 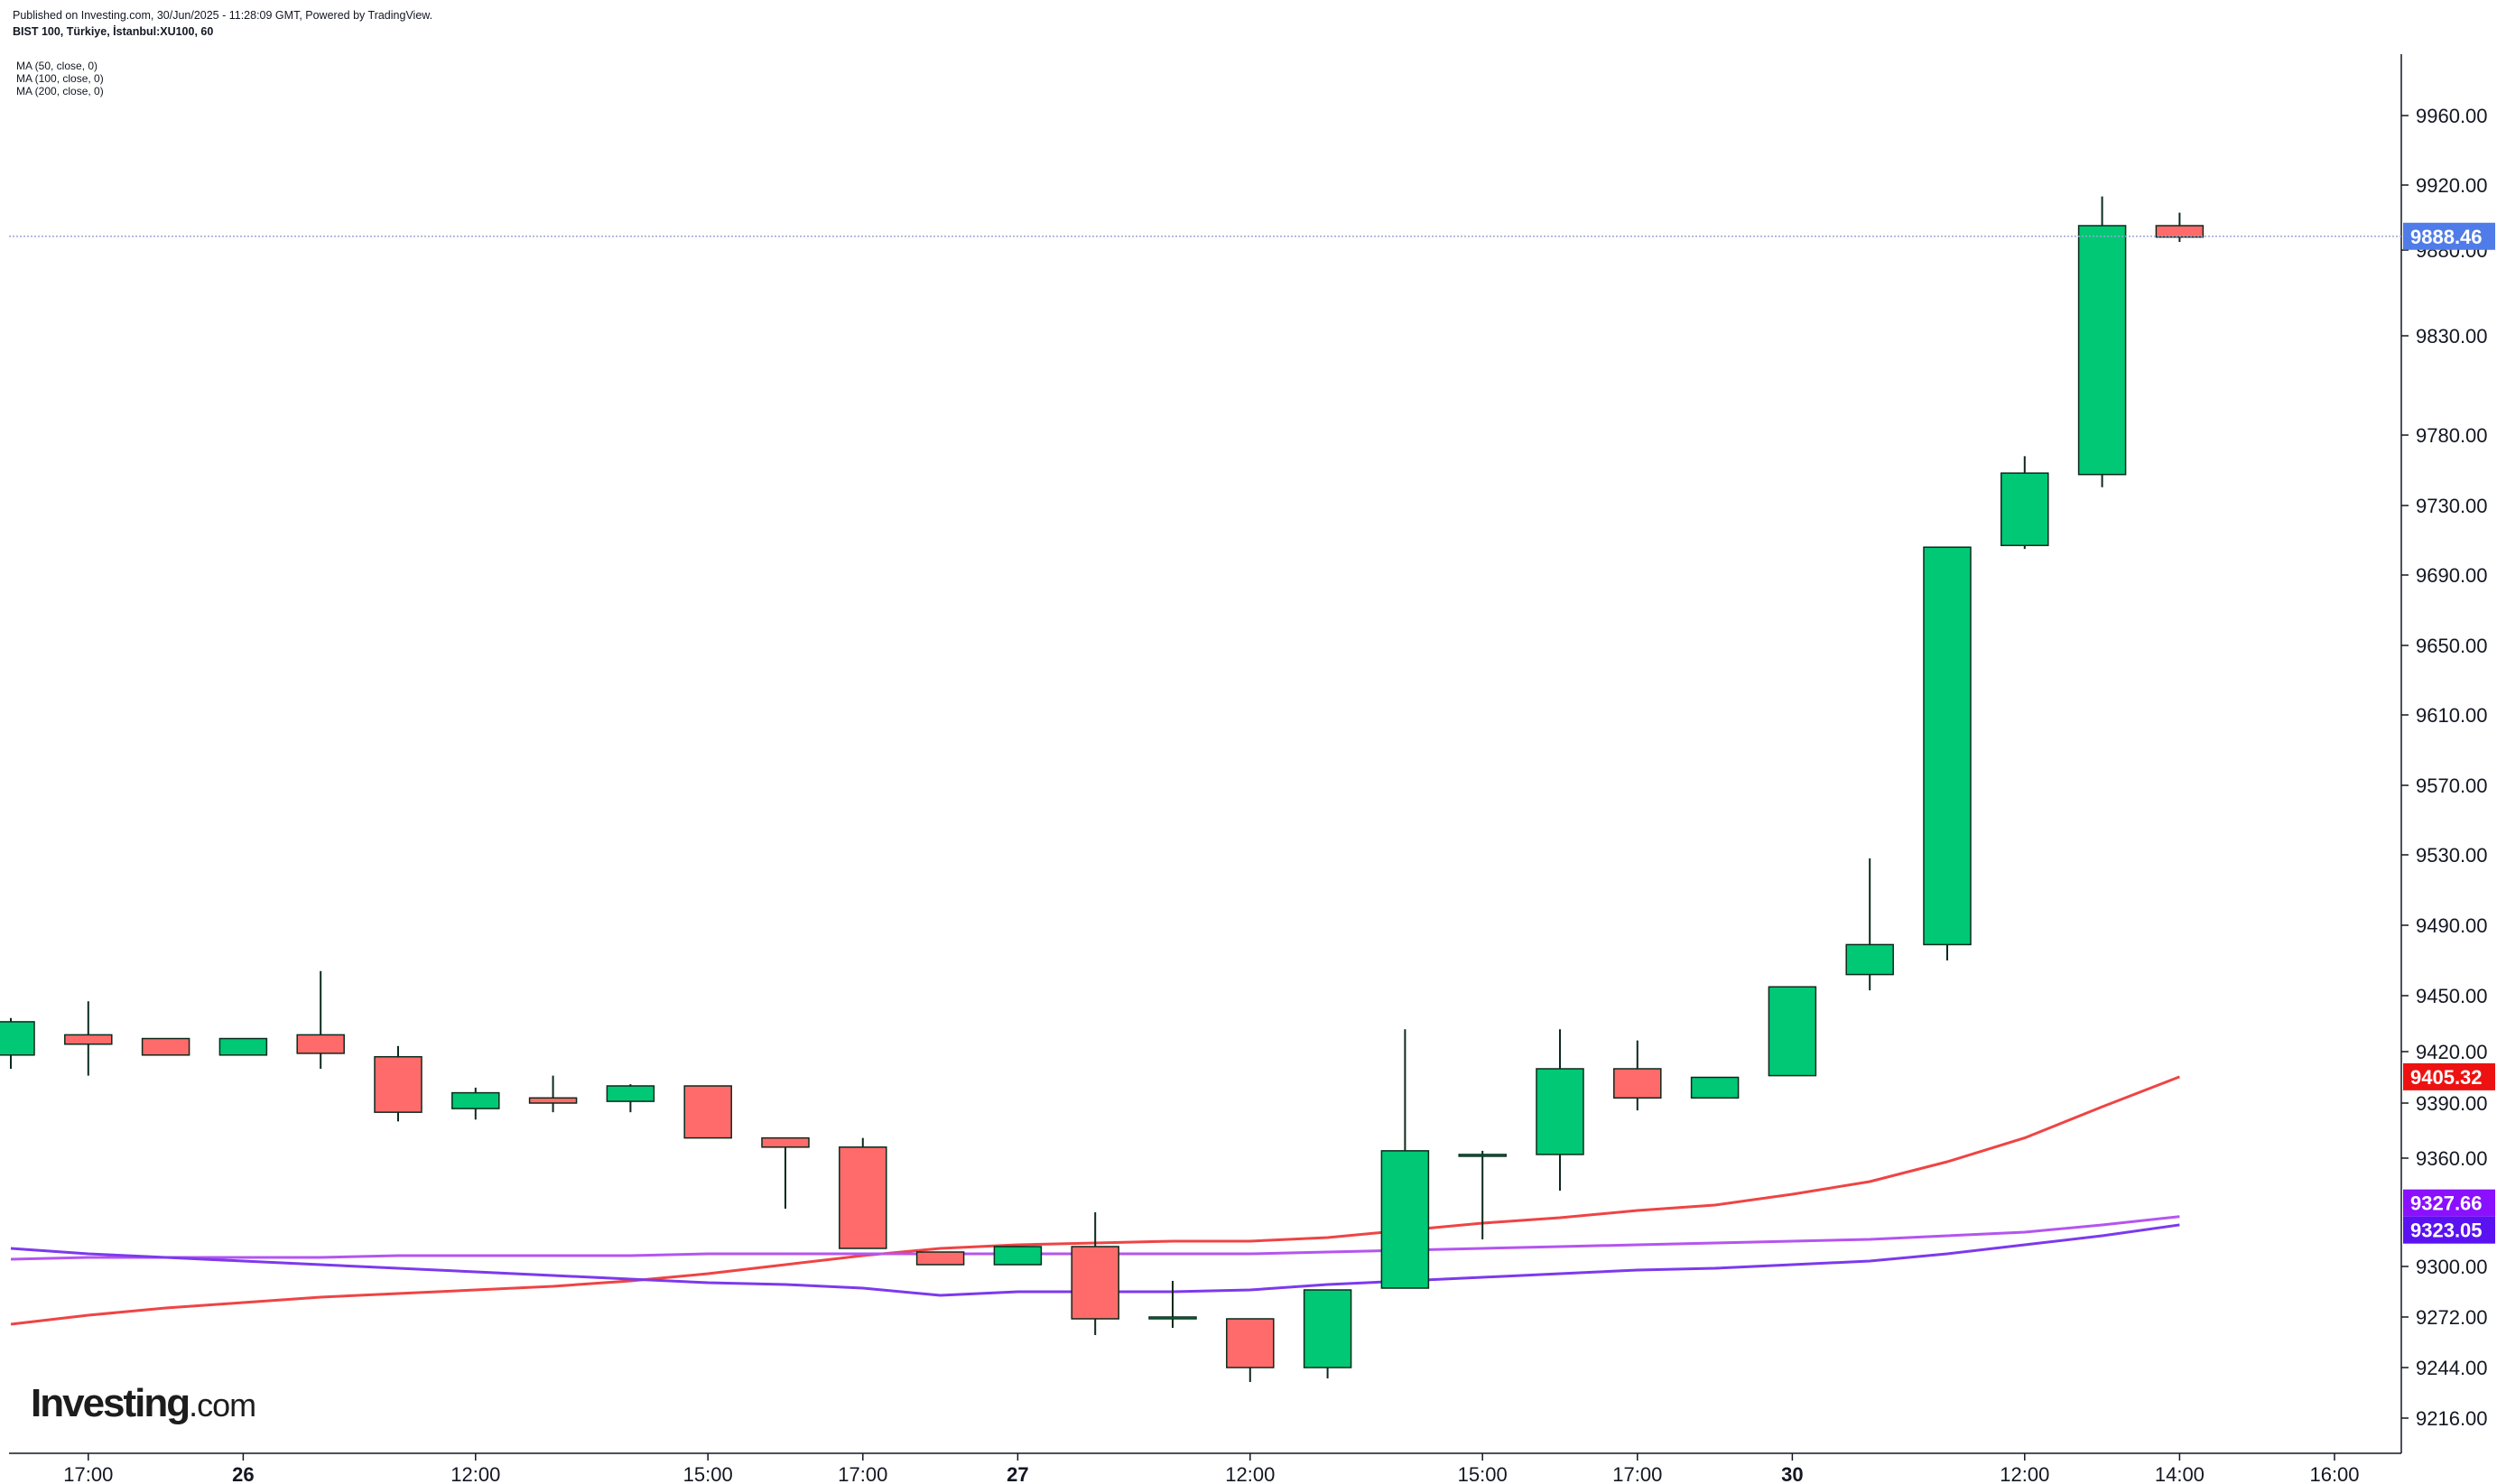 I want to click on ma50-tag: 9405.32, so click(x=2446, y=1078).